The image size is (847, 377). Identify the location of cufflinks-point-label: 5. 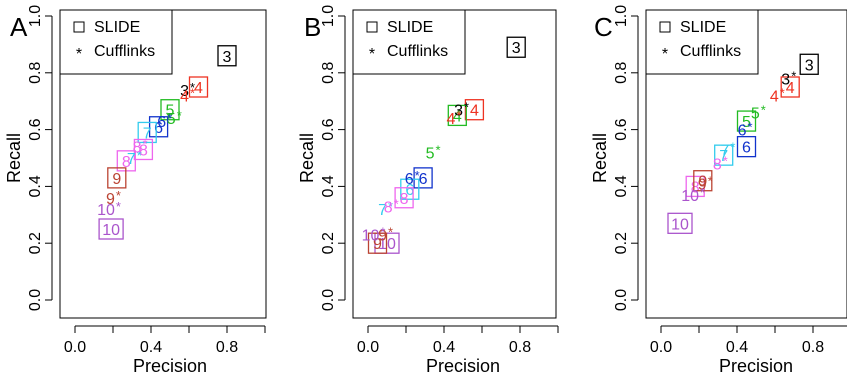
(171, 119).